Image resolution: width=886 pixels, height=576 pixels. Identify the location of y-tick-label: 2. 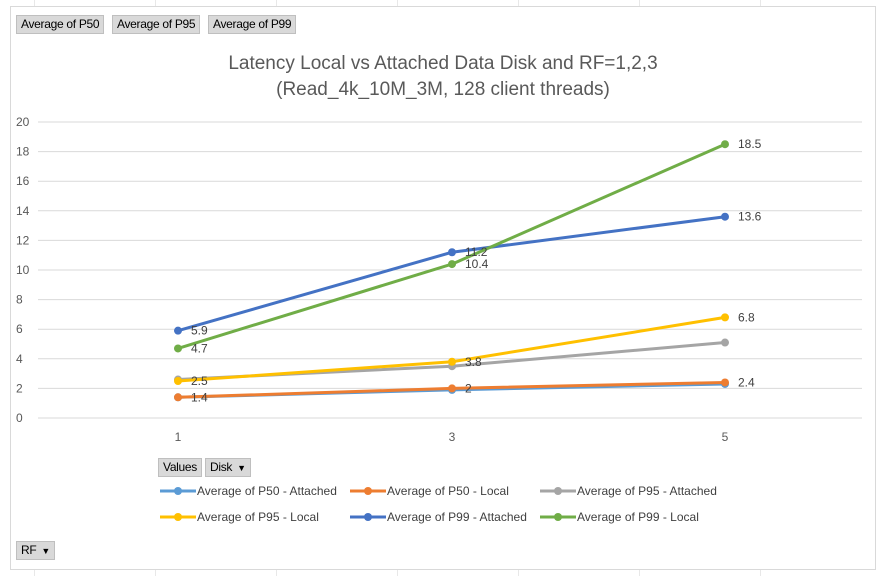
(19, 388).